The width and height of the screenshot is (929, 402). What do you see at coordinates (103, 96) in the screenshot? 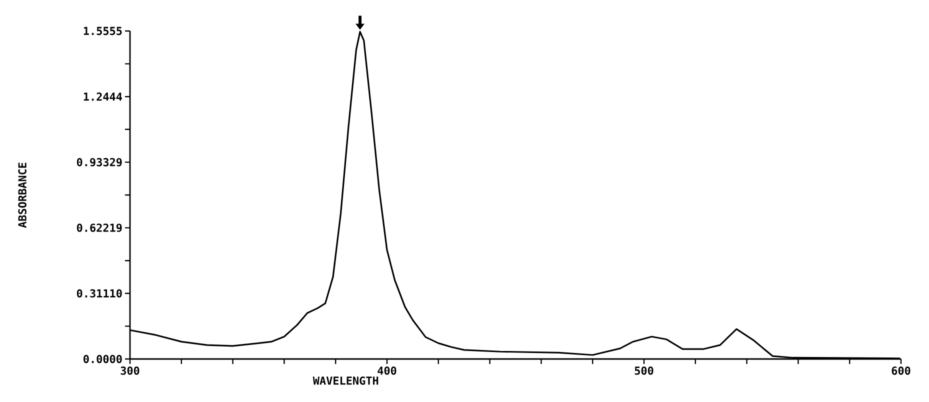
I see `y-tick-label: 1.2444` at bounding box center [103, 96].